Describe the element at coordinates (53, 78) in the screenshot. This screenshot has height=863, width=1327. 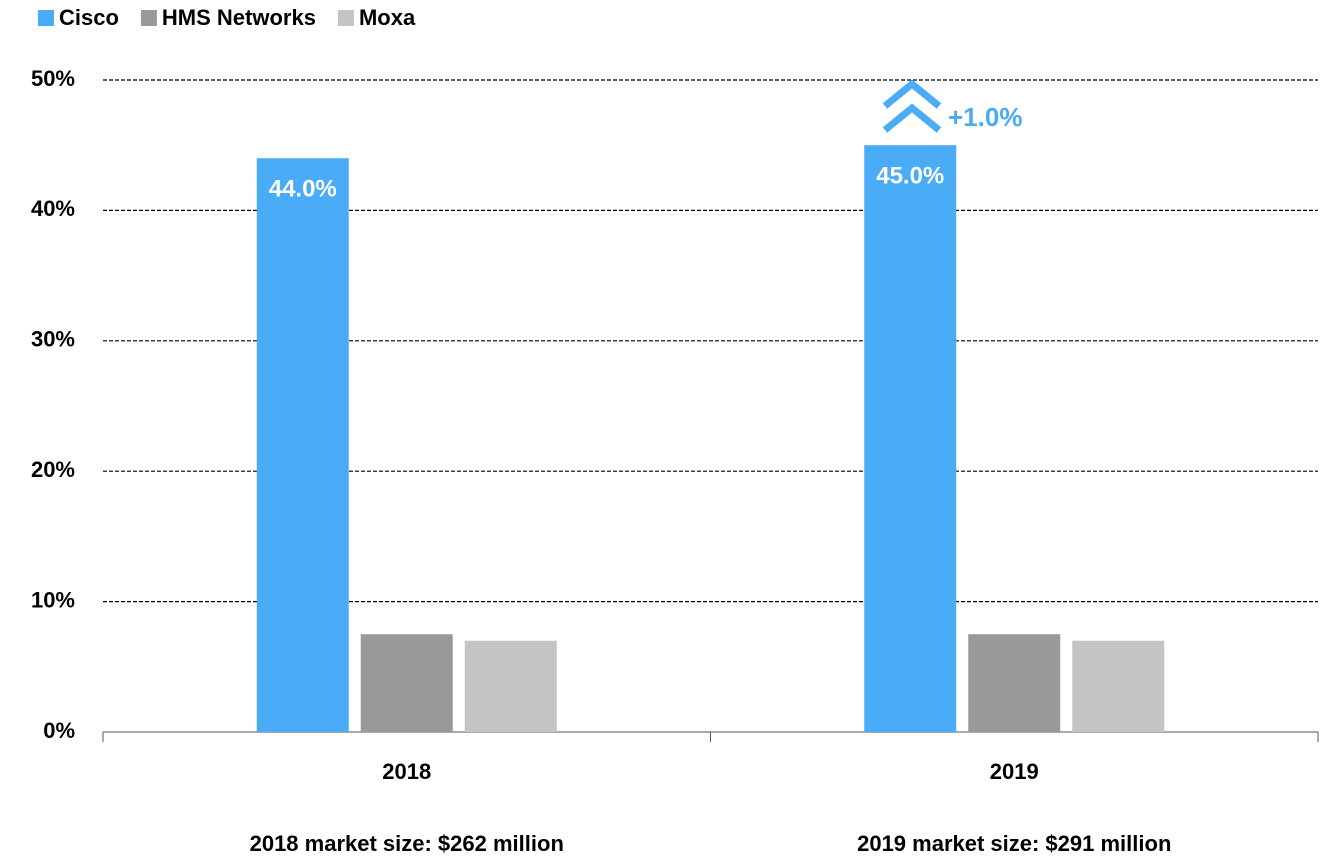
I see `y-tick-label: 50%` at that location.